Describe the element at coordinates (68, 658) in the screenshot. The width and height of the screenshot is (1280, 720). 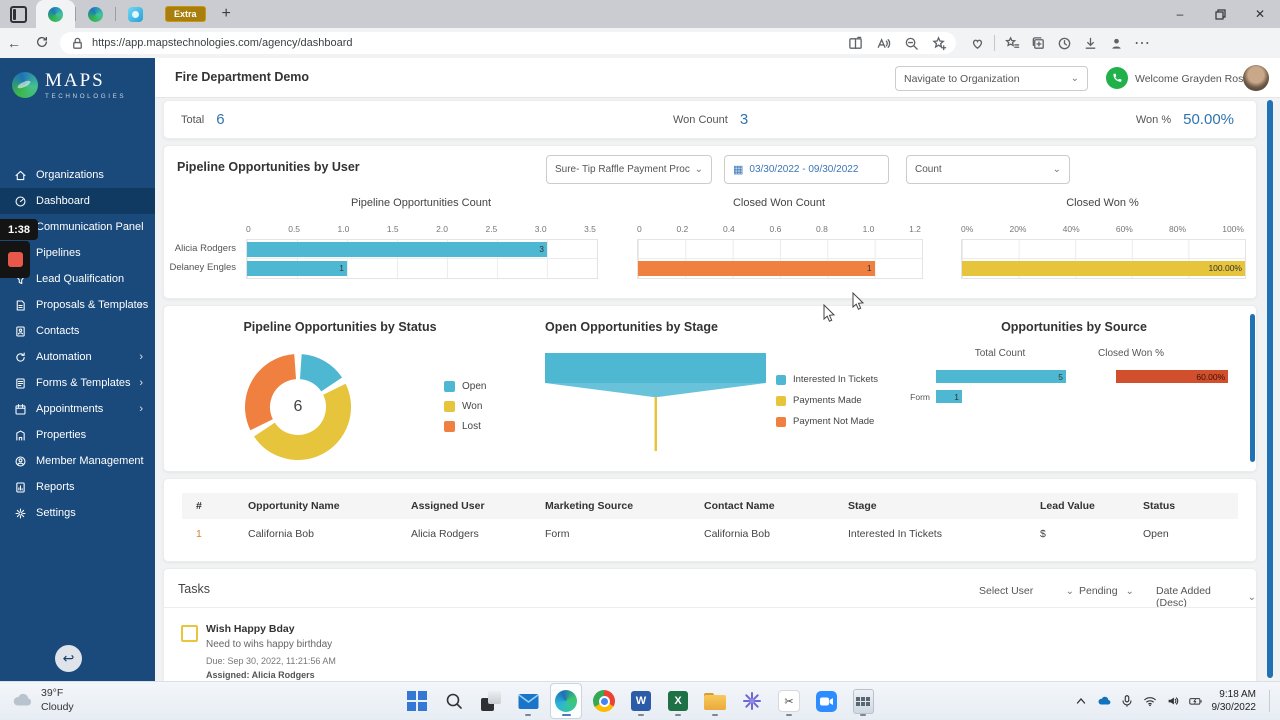
I see `sidebar-collapse-button: ↩` at that location.